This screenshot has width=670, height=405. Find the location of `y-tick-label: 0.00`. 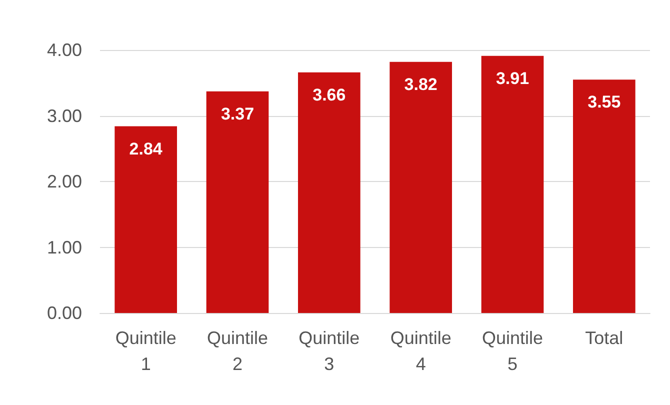

y-tick-label: 0.00 is located at coordinates (64, 313).